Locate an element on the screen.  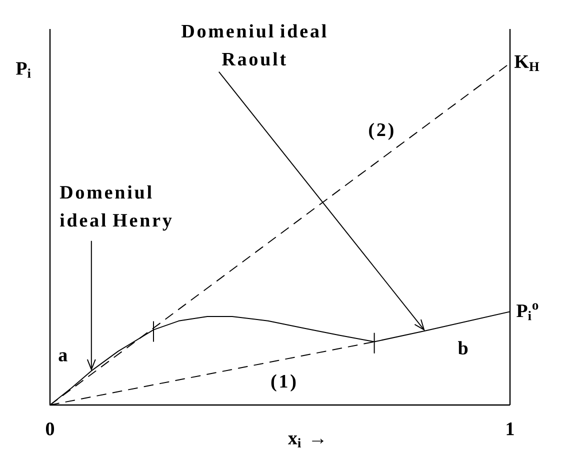
annotation: K$_{H}$ is located at coordinates (527, 63).